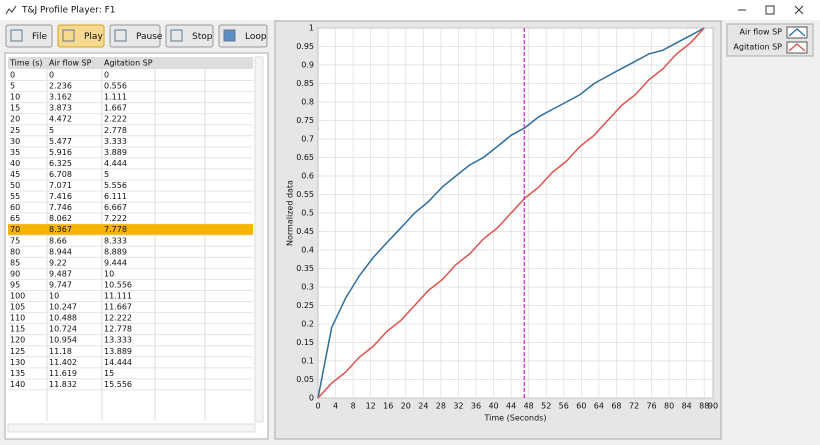 The image size is (820, 445). Describe the element at coordinates (115, 229) in the screenshot. I see `table-cell: 7.778` at that location.